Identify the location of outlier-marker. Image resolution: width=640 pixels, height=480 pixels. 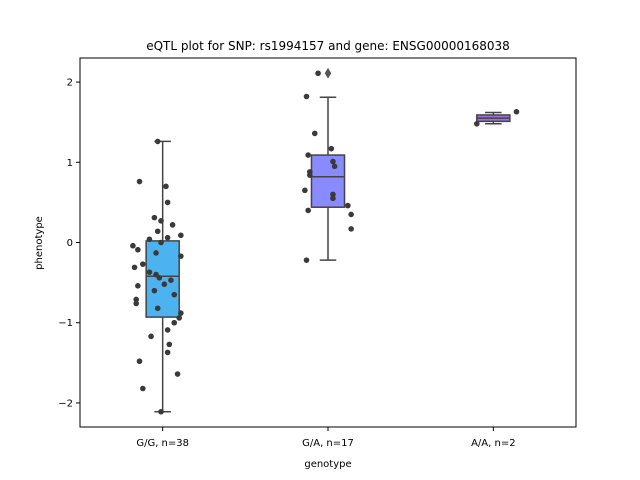
(328, 73).